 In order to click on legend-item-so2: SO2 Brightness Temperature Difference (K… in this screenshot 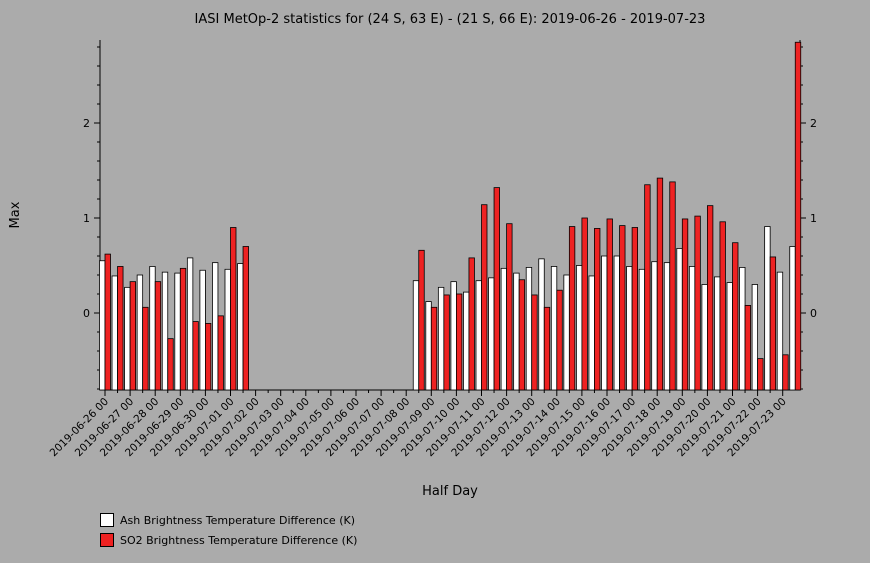, I will do `click(228, 540)`.